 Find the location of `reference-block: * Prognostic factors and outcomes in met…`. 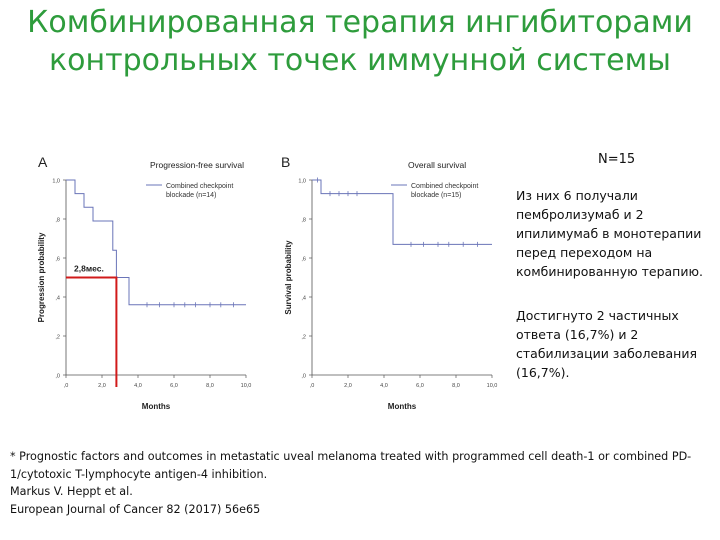

reference-block: * Prognostic factors and outcomes in met… is located at coordinates (362, 483).